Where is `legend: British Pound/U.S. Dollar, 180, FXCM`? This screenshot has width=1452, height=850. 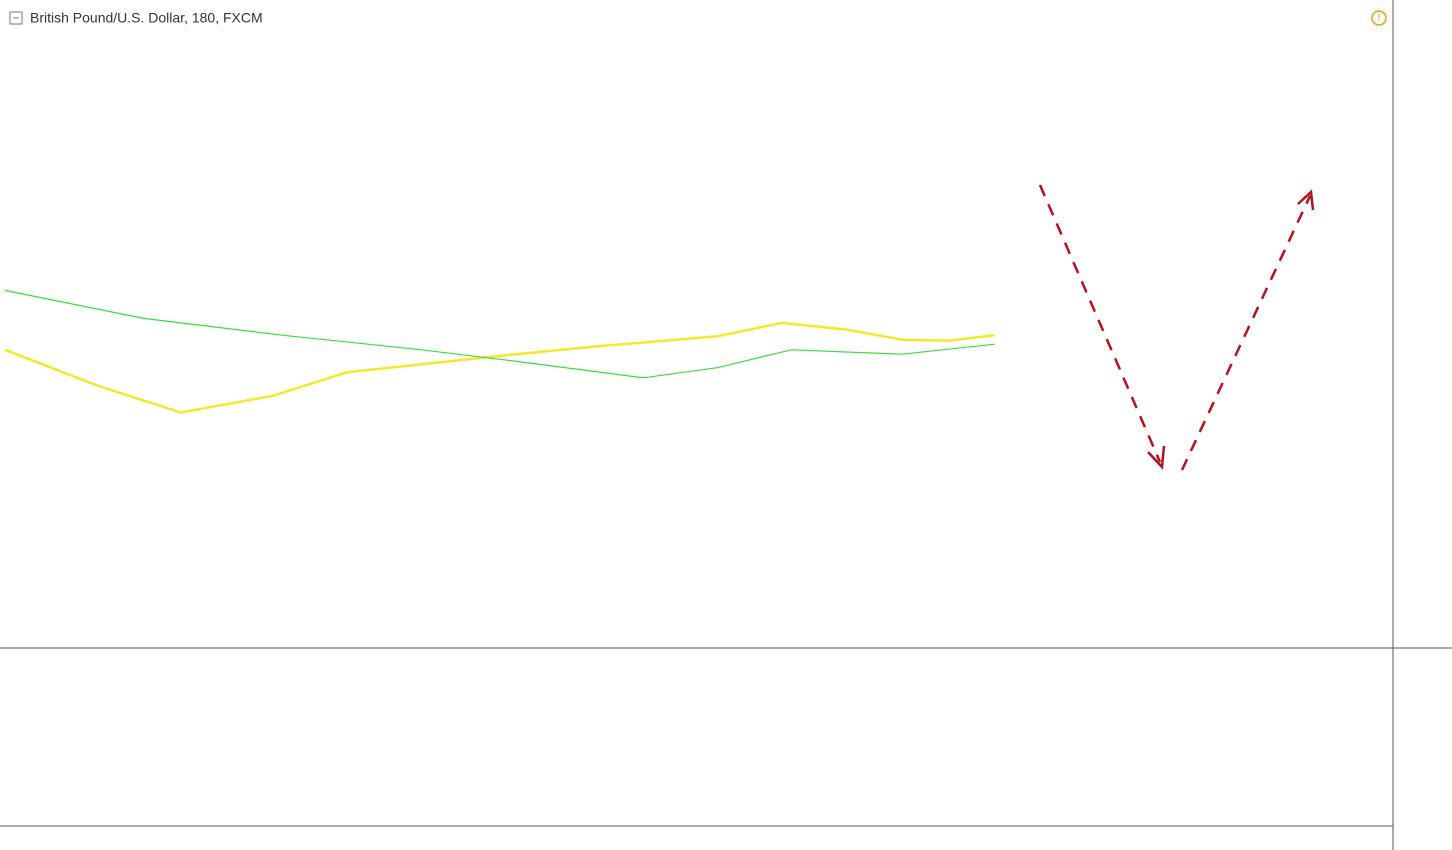 legend: British Pound/U.S. Dollar, 180, FXCM is located at coordinates (136, 18).